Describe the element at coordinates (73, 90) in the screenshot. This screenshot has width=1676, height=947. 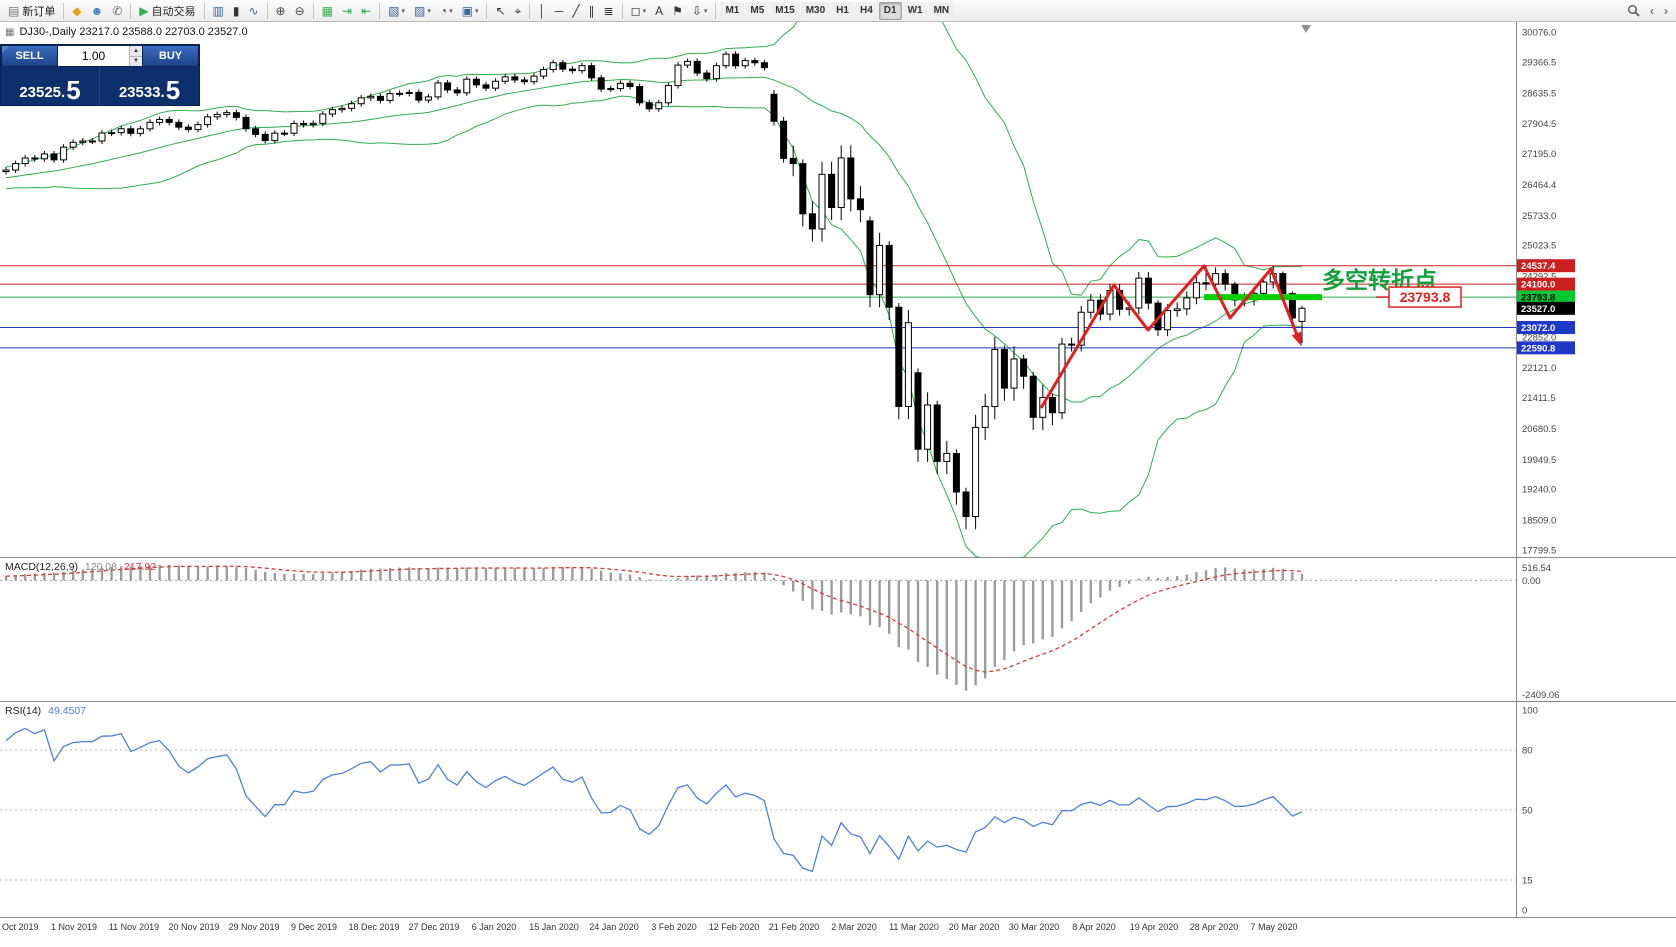
I see `sell-price-big: 5` at that location.